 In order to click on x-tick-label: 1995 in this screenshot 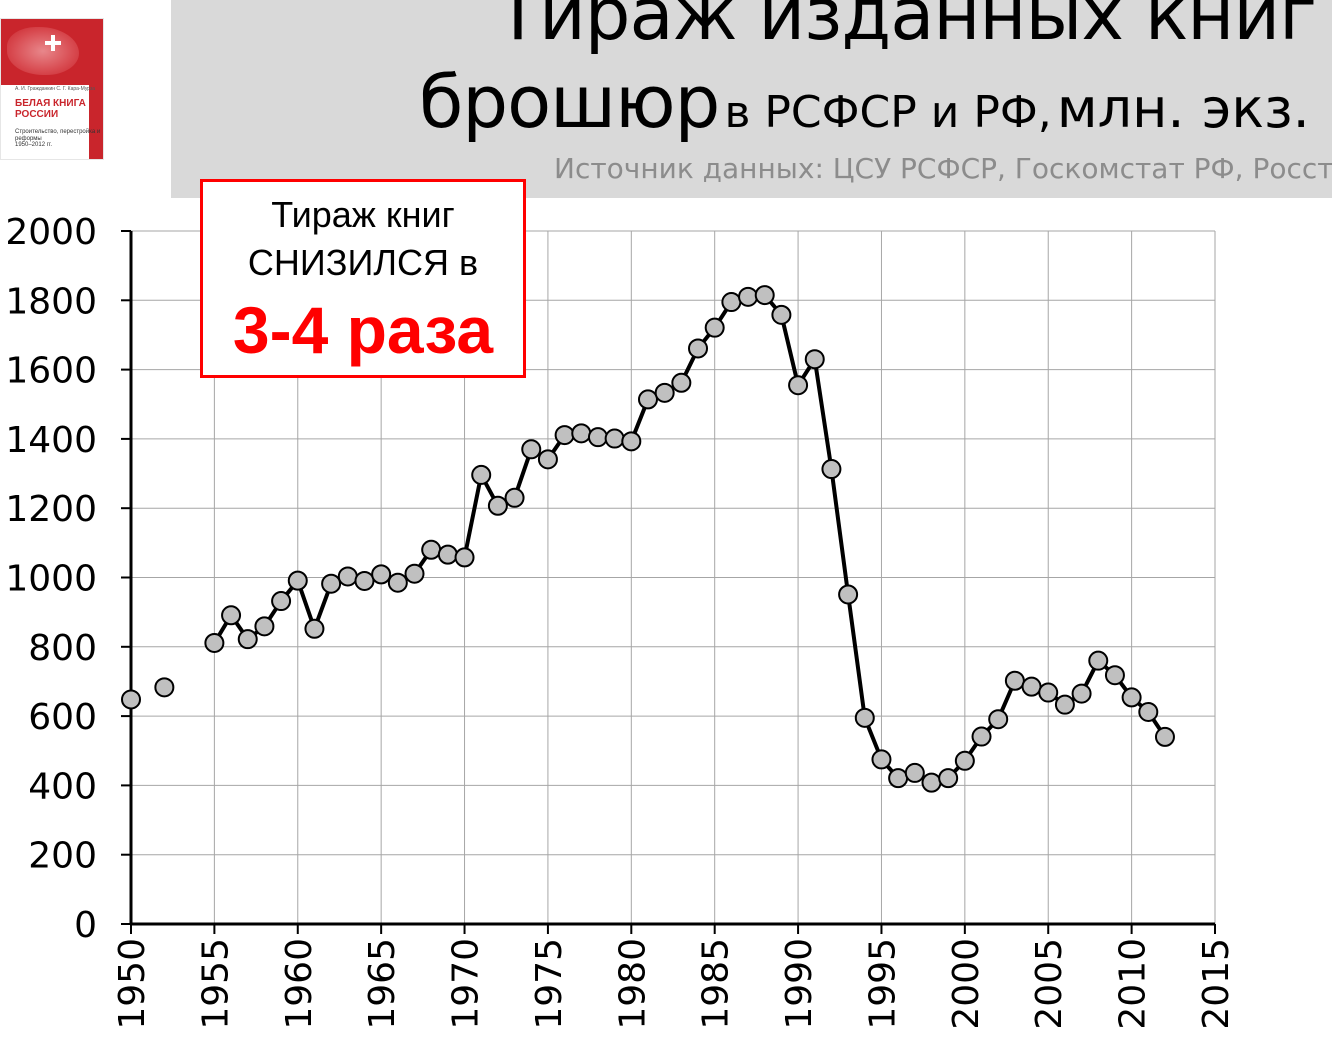, I will do `click(882, 984)`.